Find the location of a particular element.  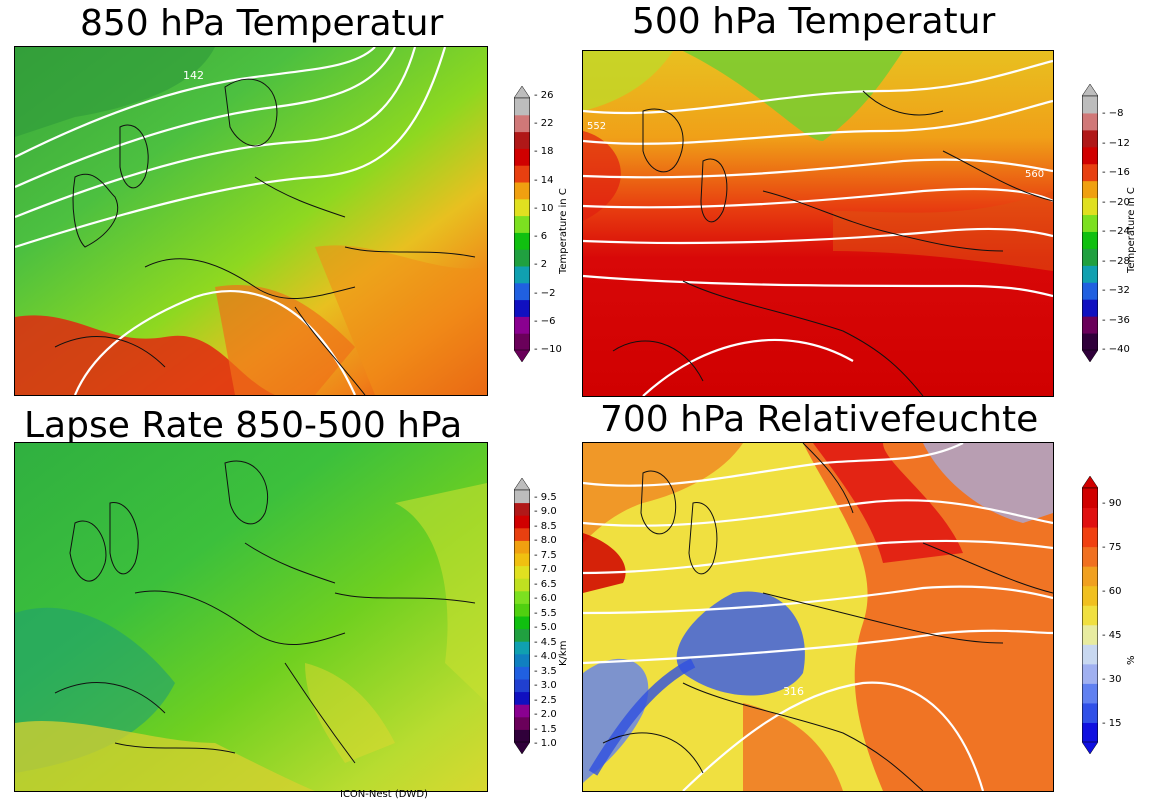

colorbar-tick-label: - 8.0 is located at coordinates (545, 541).